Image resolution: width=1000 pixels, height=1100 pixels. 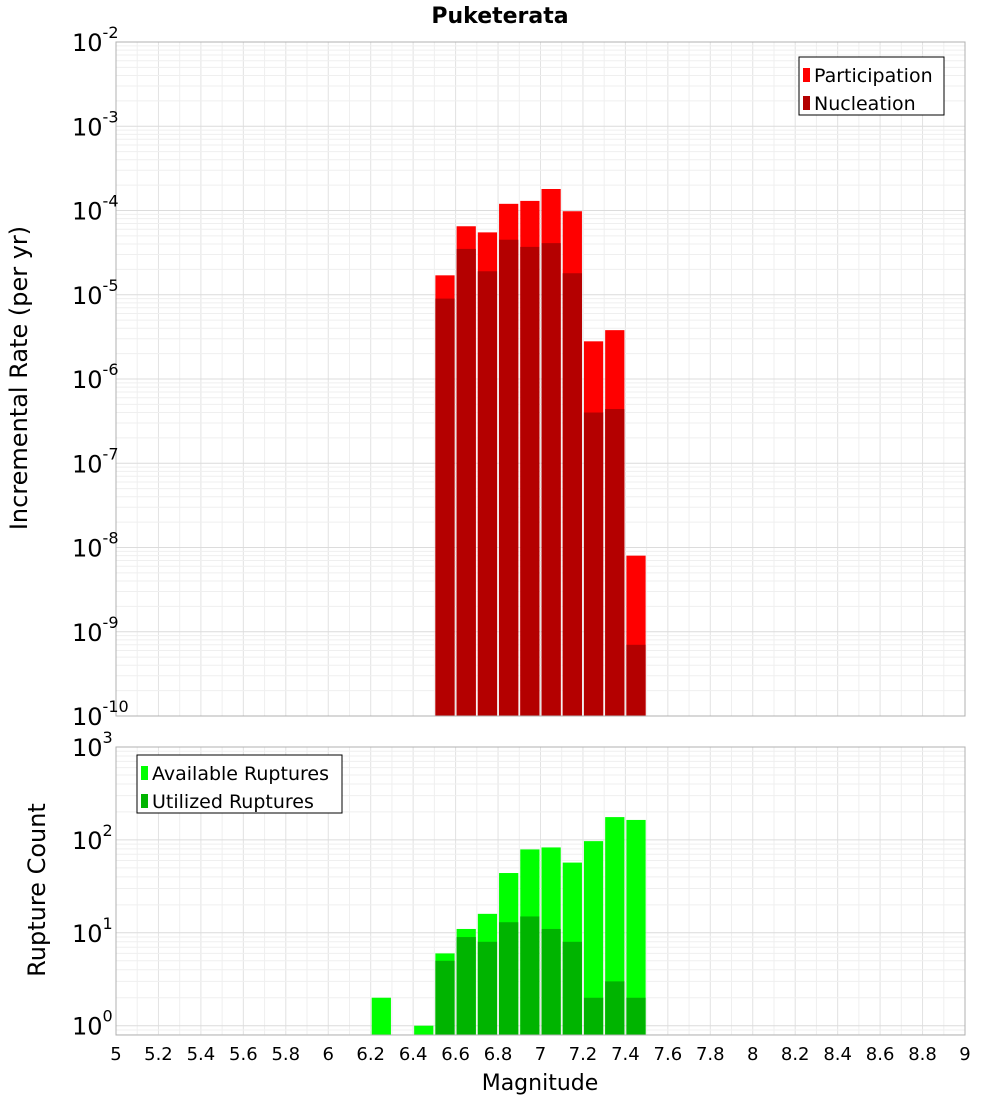 I want to click on x-tick-label: 6.2, so click(x=370, y=1054).